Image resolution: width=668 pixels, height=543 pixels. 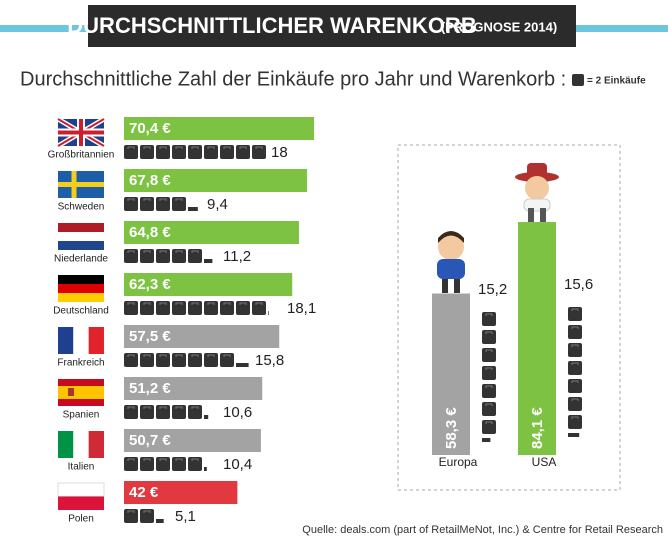 What do you see at coordinates (616, 81) in the screenshot?
I see `legend-text: = 2 Einkäufe` at bounding box center [616, 81].